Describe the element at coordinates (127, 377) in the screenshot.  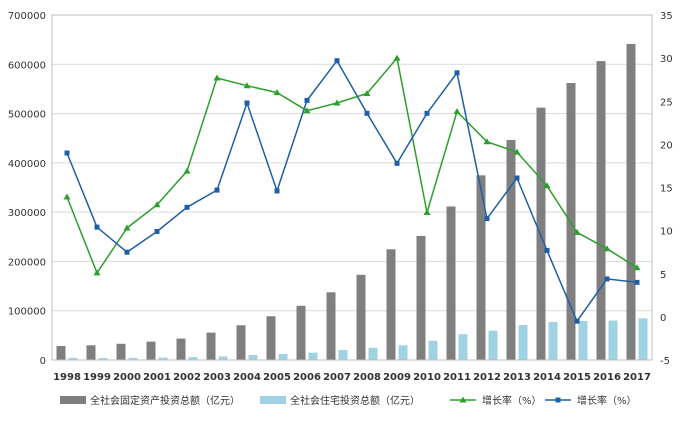
I see `x-axis-tick-label: 2000` at that location.